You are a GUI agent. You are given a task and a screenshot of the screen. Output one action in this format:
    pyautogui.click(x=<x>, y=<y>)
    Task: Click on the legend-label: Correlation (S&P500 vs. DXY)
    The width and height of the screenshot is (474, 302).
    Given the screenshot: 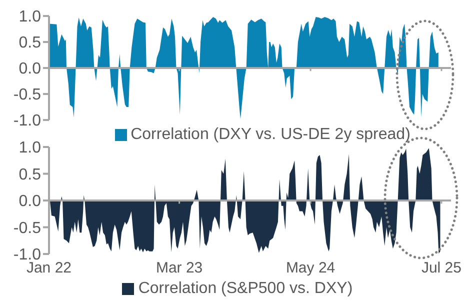 What is the action you would take?
    pyautogui.click(x=245, y=288)
    